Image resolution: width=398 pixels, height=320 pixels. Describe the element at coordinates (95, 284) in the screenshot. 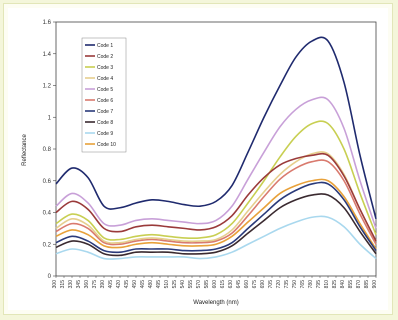

I see `x-tick-label: 375` at that location.